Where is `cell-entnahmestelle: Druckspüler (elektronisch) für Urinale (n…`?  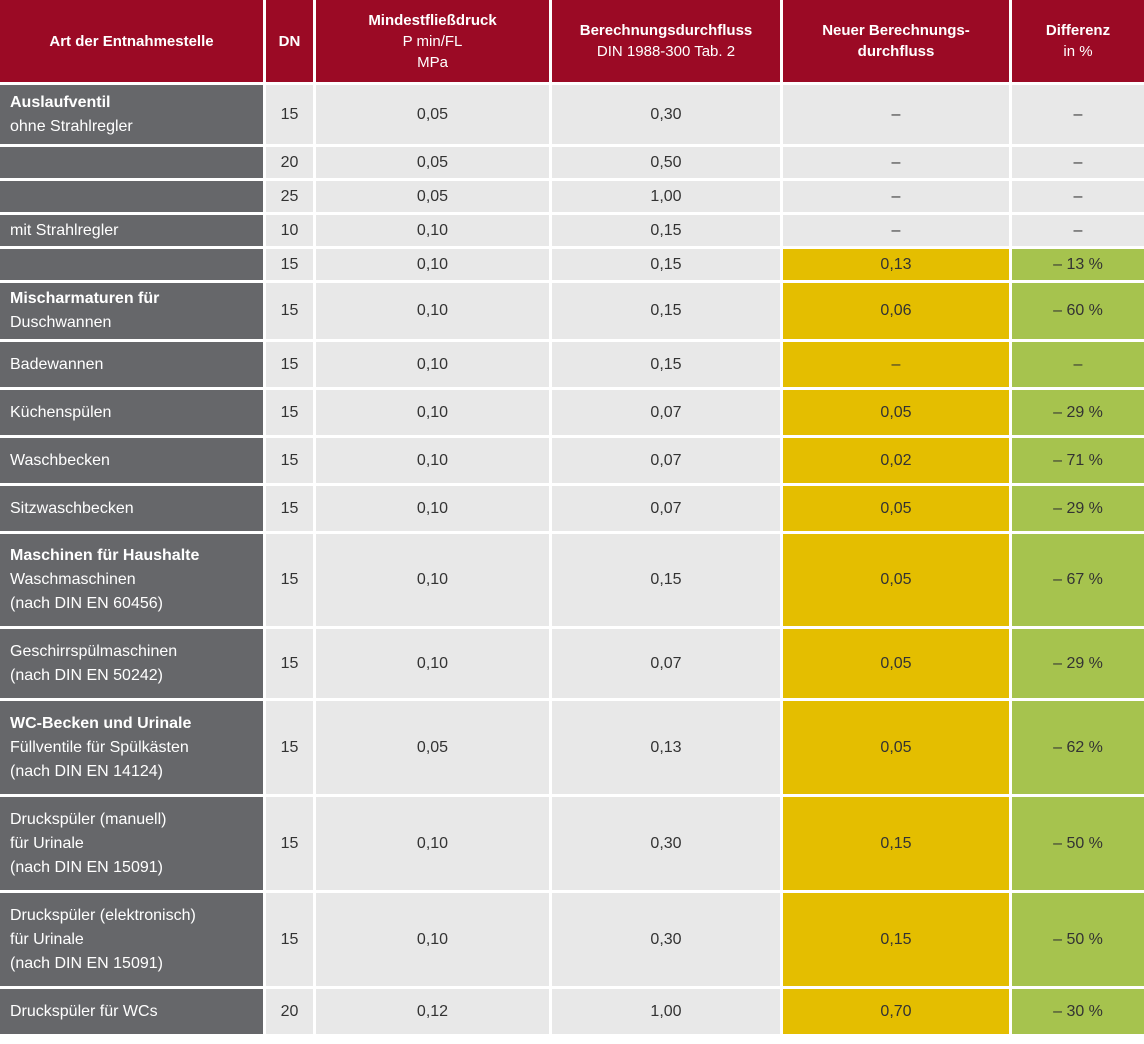 cell-entnahmestelle: Druckspüler (elektronisch) für Urinale (n… is located at coordinates (131, 941).